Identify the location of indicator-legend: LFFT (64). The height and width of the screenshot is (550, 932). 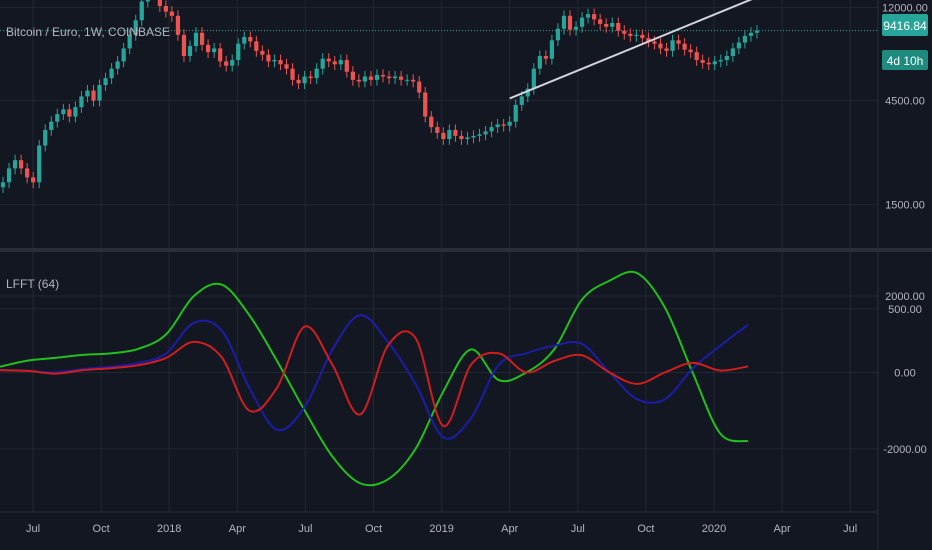
(32, 284).